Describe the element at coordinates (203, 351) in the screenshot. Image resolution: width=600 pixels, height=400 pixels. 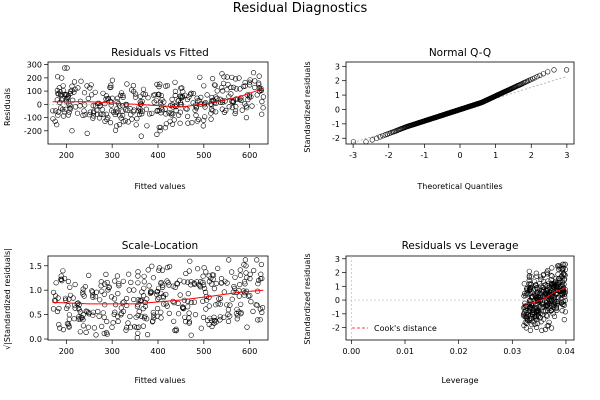
I see `x-tick-label: 500` at that location.